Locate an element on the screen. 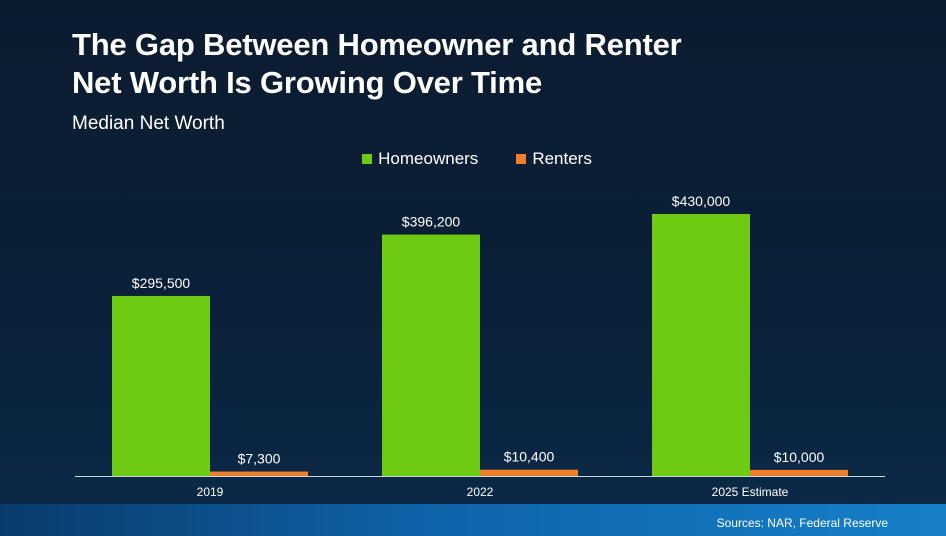  chart-legend: Homeowners Renters is located at coordinates (473, 159).